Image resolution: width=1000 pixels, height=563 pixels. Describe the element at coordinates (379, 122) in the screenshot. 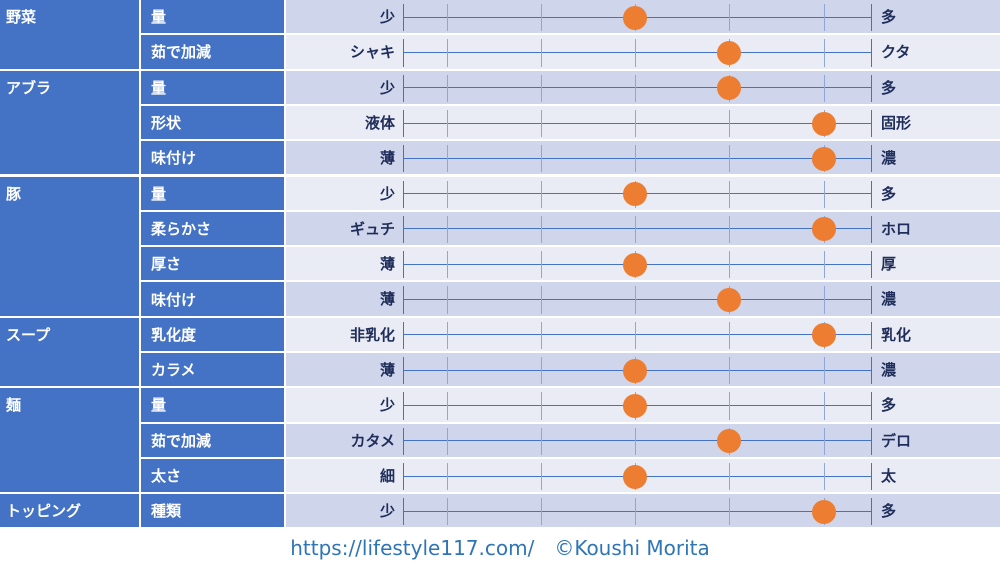

I see `scale-left-label: 液体` at that location.